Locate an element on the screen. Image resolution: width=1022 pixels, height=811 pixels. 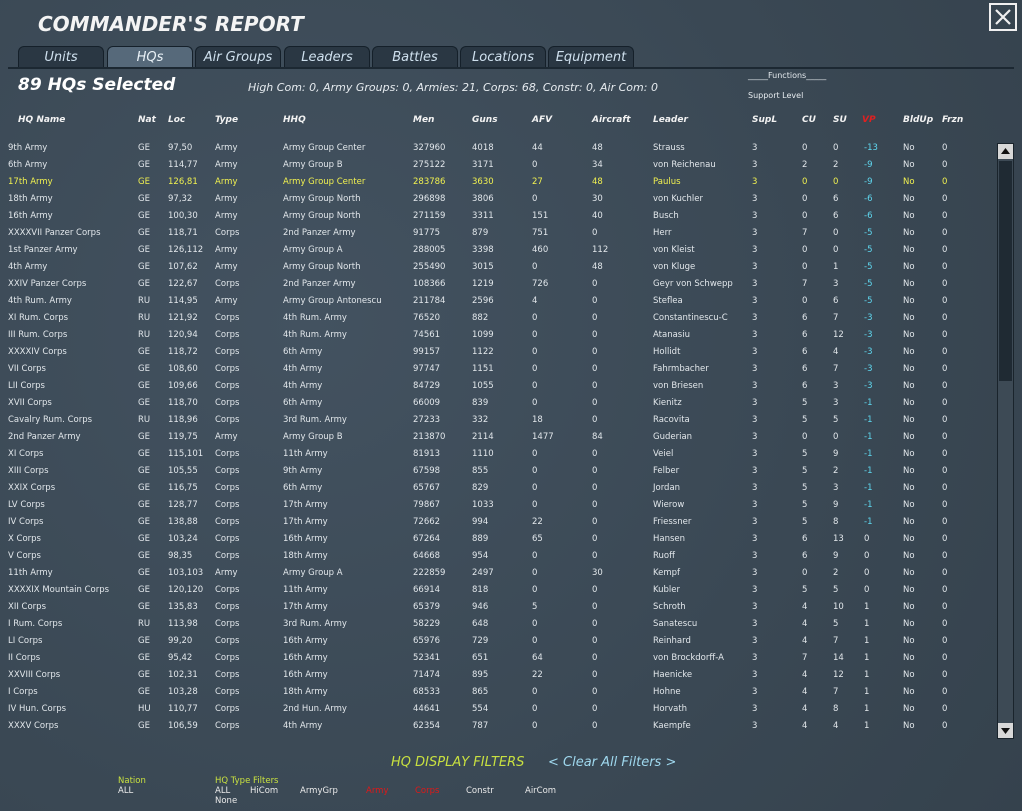
table-cell: 882 is located at coordinates (480, 318).